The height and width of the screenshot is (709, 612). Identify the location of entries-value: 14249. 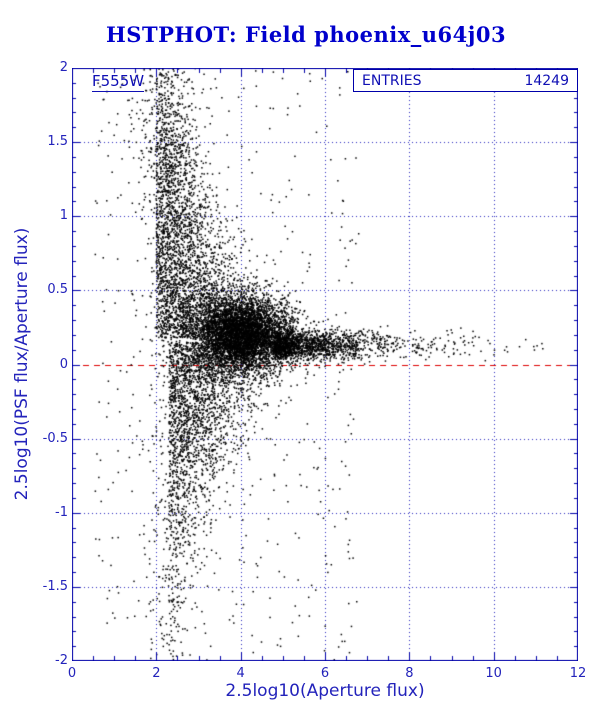
(546, 80).